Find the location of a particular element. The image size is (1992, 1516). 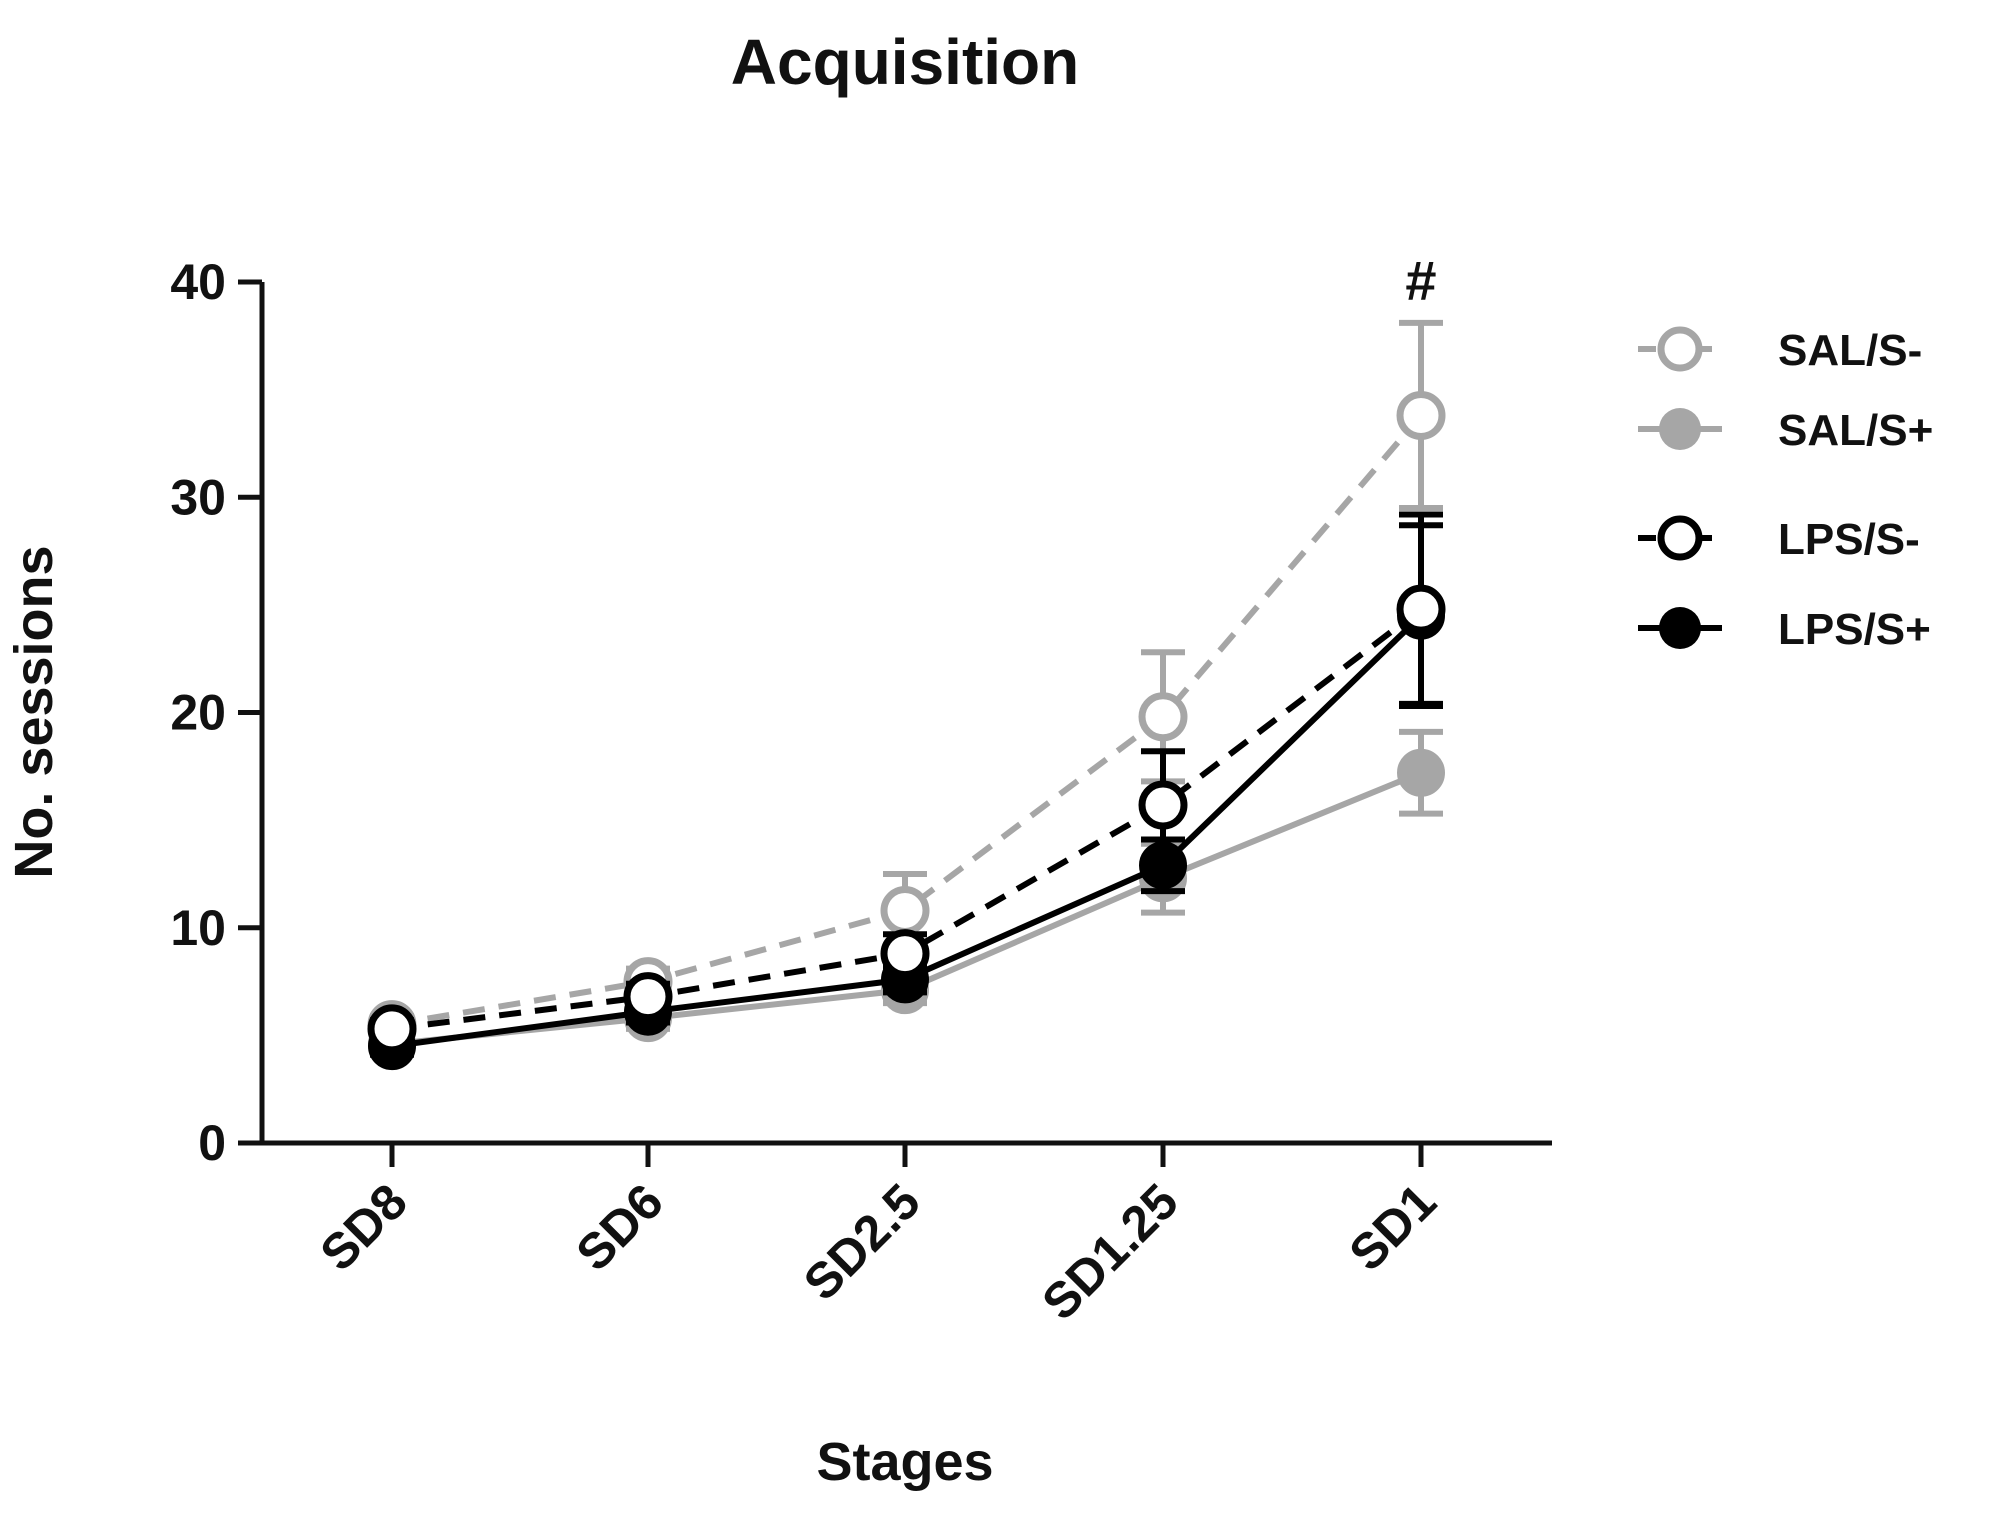

x-tick-label: SD1.25 is located at coordinates (1110, 1252).